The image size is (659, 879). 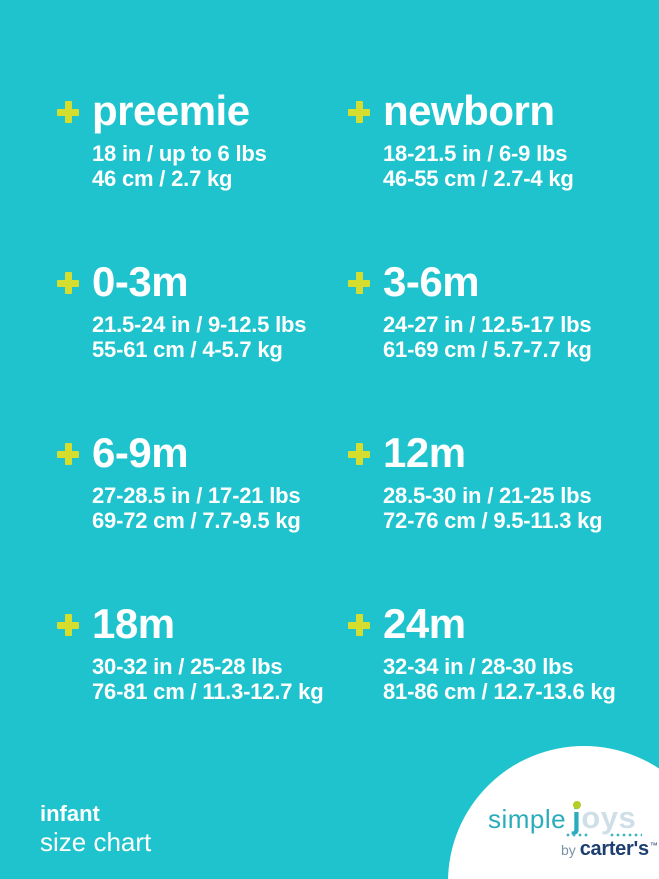 What do you see at coordinates (162, 179) in the screenshot?
I see `size-detail-metric: 46 cm / 2.7 kg` at bounding box center [162, 179].